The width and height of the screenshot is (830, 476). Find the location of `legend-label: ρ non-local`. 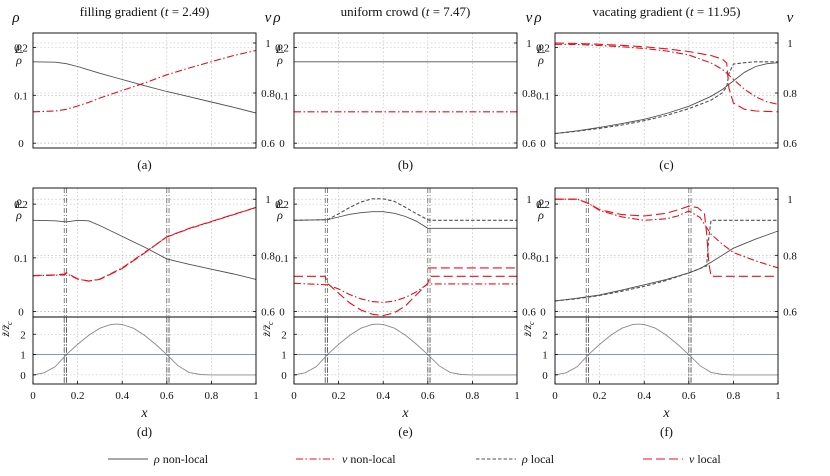

legend-label: ρ non-local is located at coordinates (181, 459).